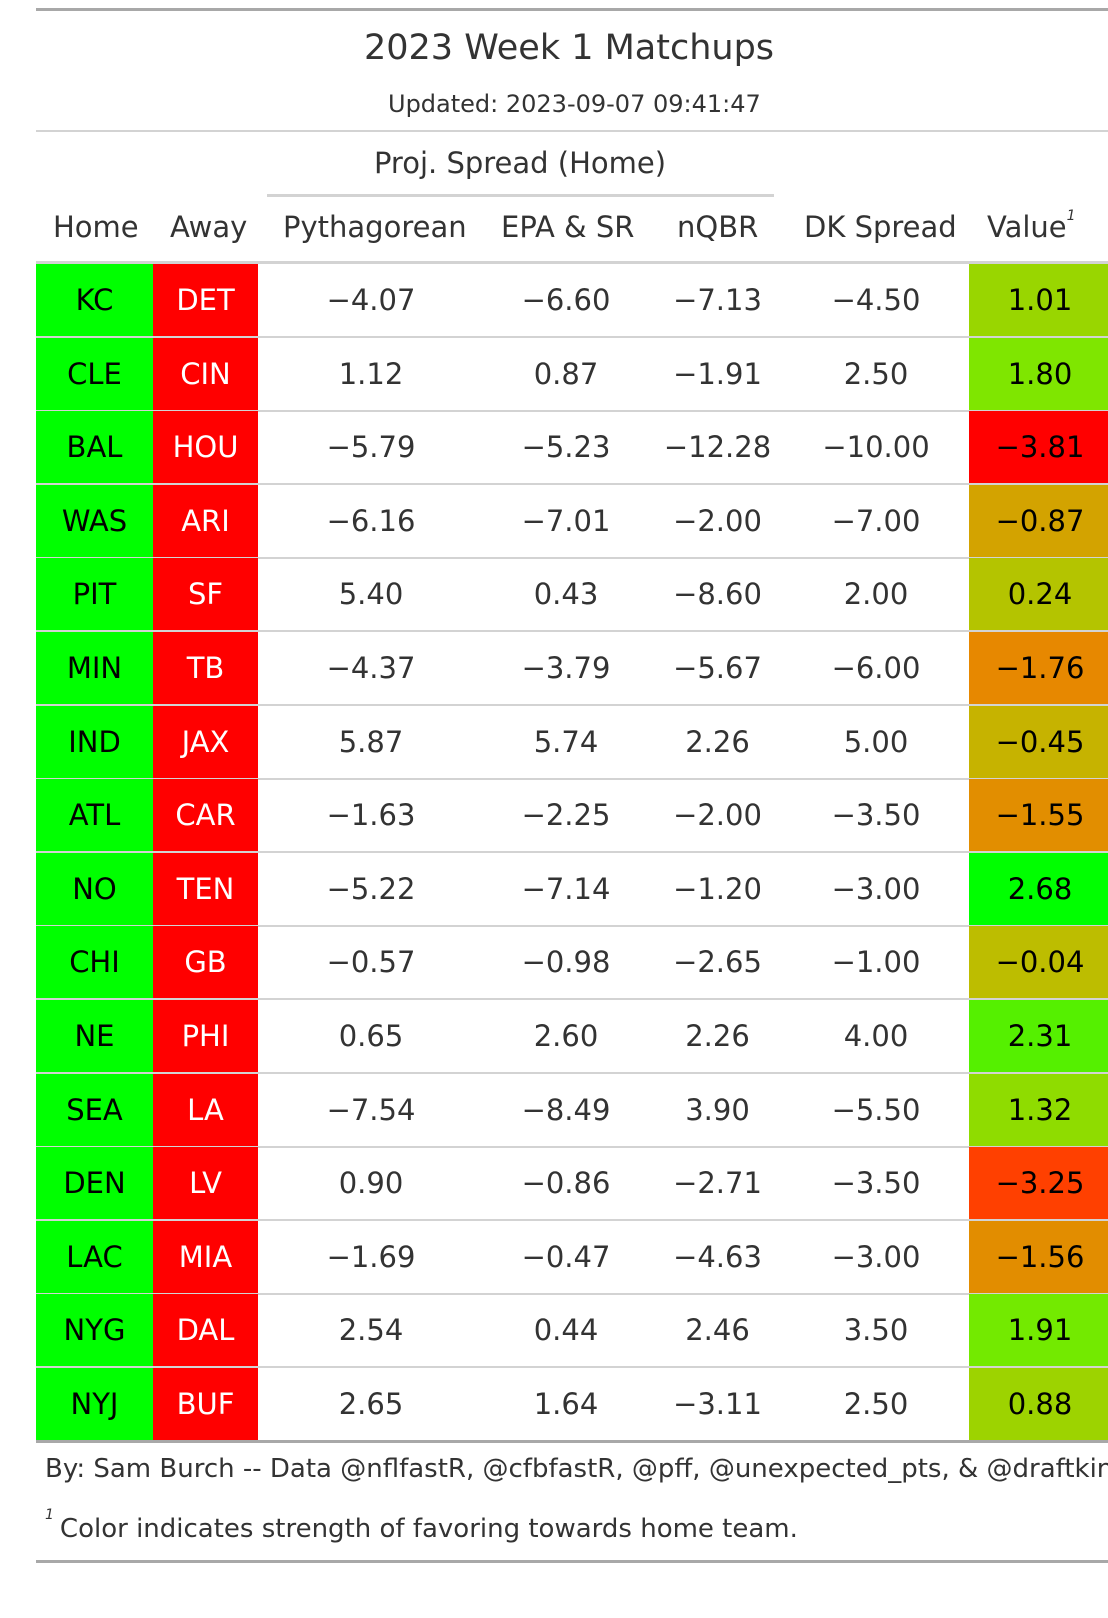 This screenshot has width=1108, height=1618. I want to click on table-row: NYJ BUF 2.65 1.64 −3.11 2.50 0.88, so click(572, 1405).